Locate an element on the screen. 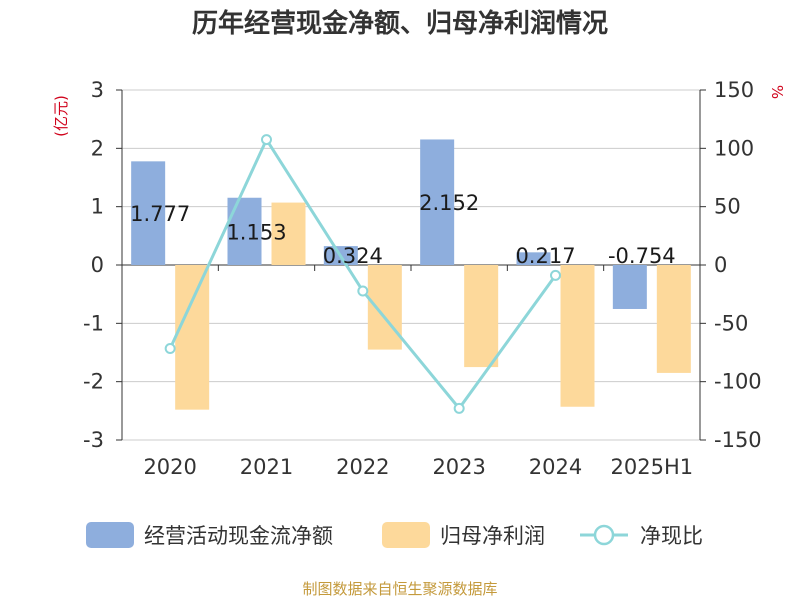 The width and height of the screenshot is (800, 600). right-axis-tick-label: 50 is located at coordinates (727, 207).